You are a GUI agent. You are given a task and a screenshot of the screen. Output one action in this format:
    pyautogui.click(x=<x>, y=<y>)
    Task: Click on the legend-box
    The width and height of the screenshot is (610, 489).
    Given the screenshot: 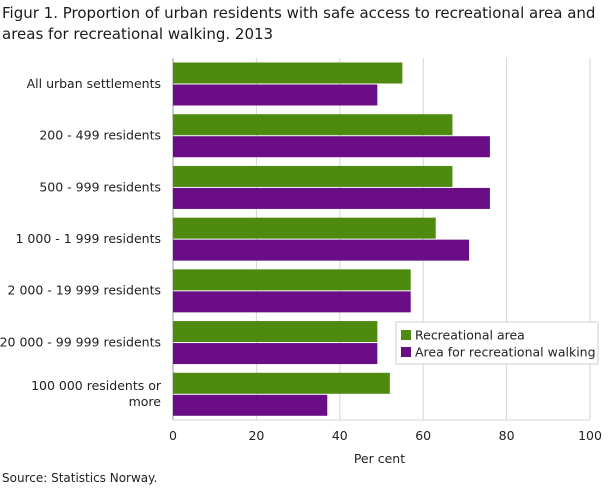 What is the action you would take?
    pyautogui.click(x=497, y=343)
    